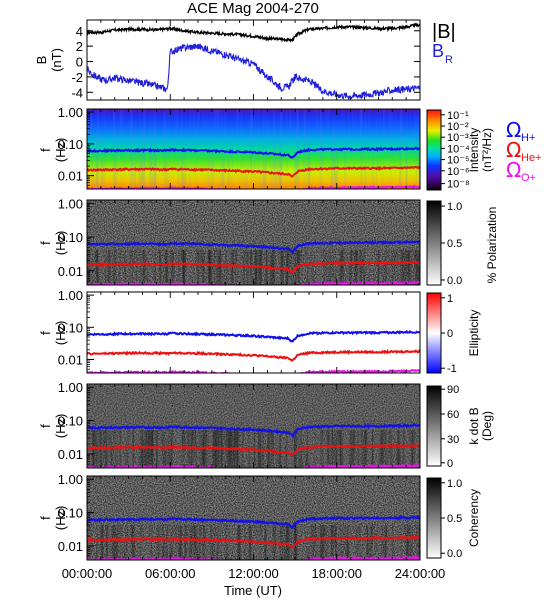  What do you see at coordinates (420, 573) in the screenshot?
I see `xtick-label: 24:00:00` at bounding box center [420, 573].